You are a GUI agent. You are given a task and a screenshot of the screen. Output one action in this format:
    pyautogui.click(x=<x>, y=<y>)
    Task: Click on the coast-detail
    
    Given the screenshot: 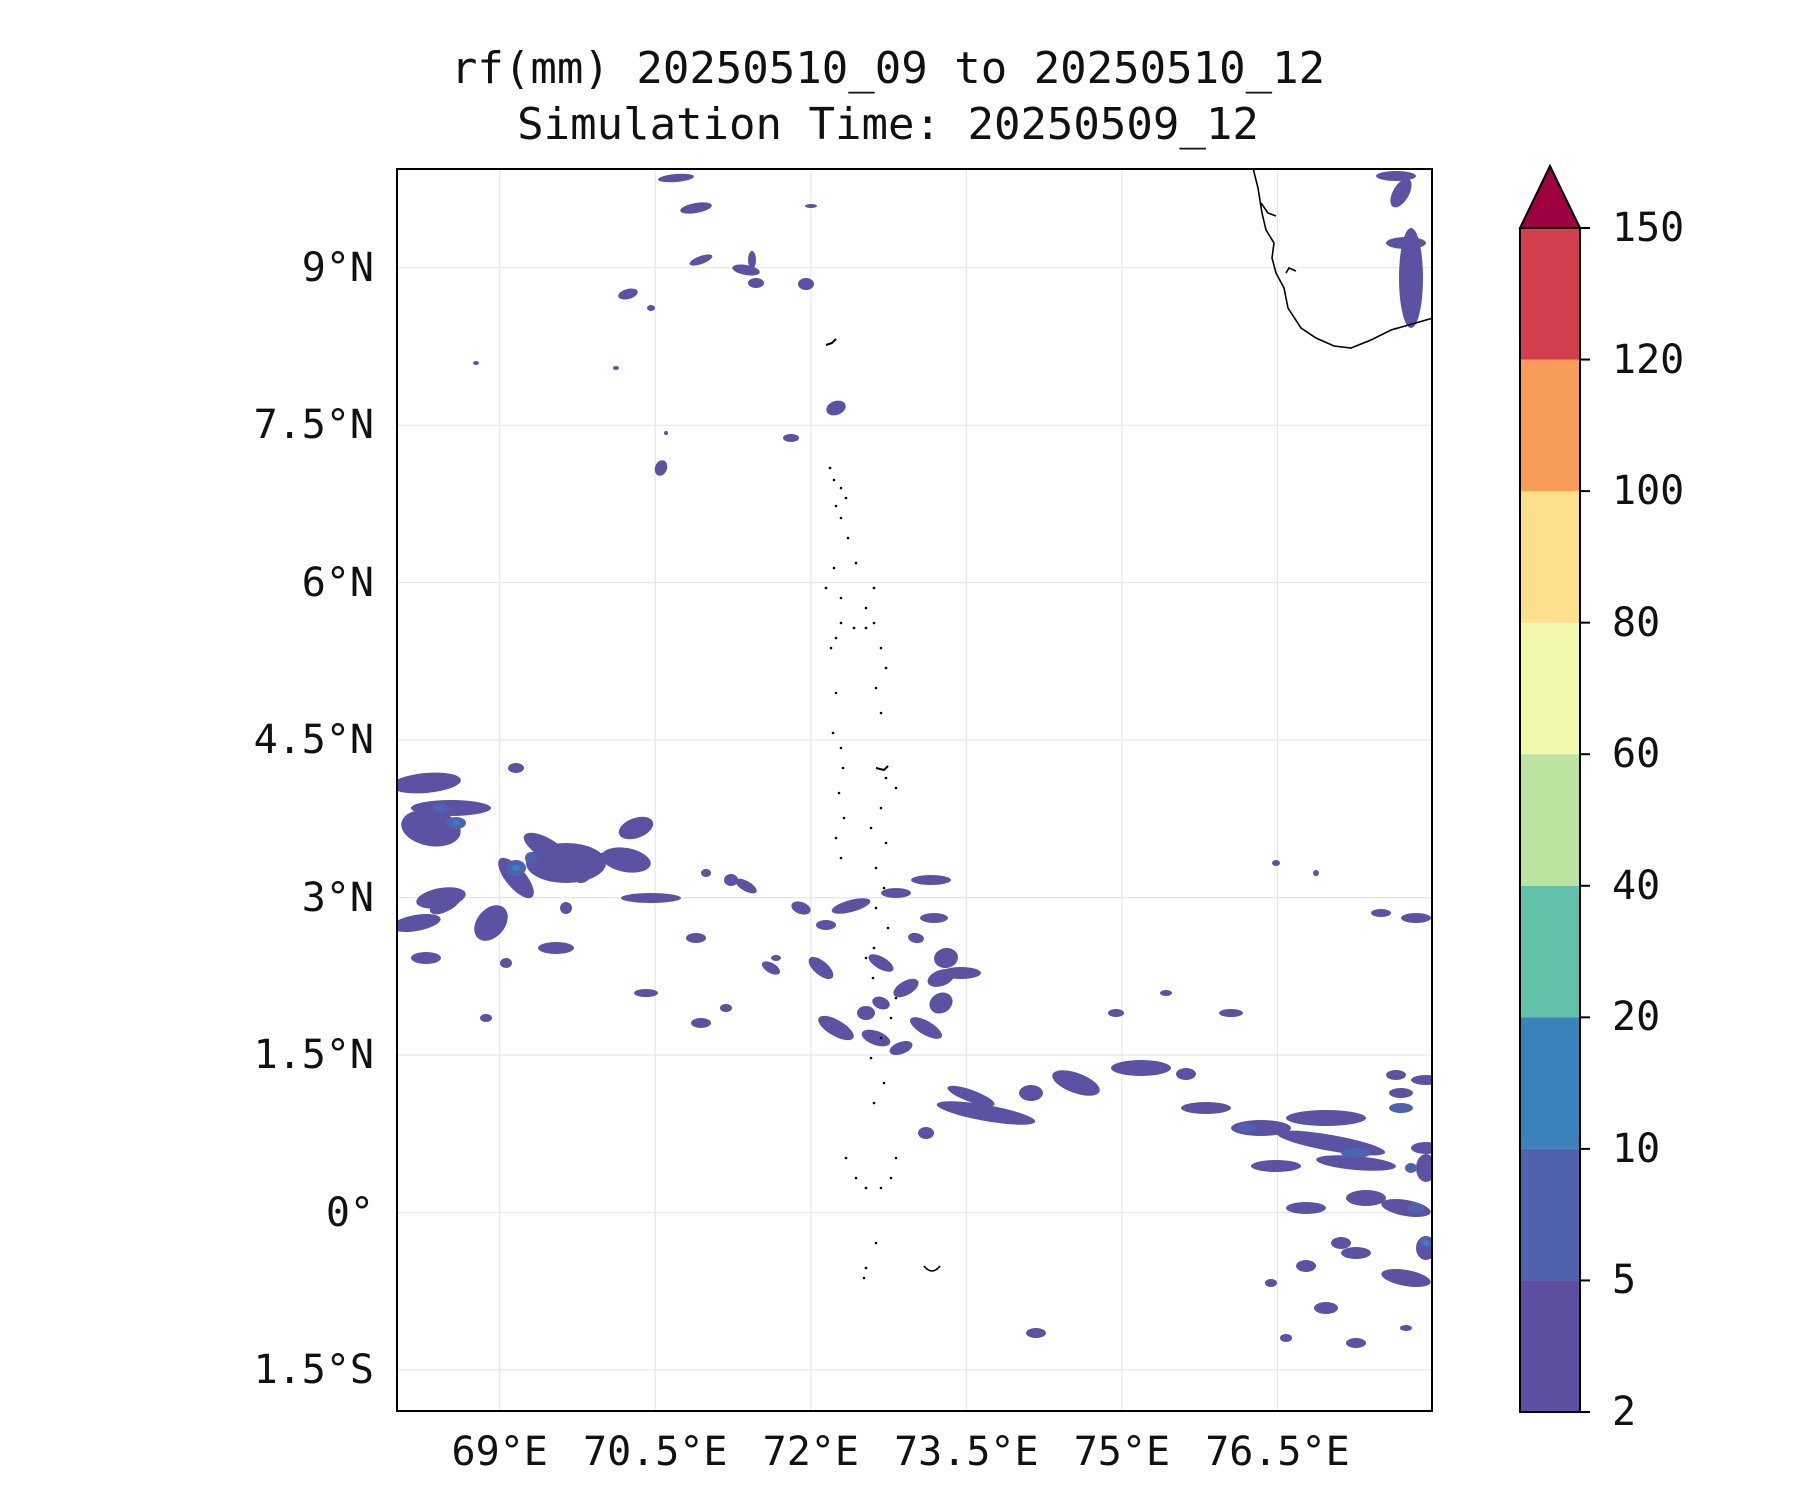 What is the action you would take?
    pyautogui.click(x=1268, y=209)
    